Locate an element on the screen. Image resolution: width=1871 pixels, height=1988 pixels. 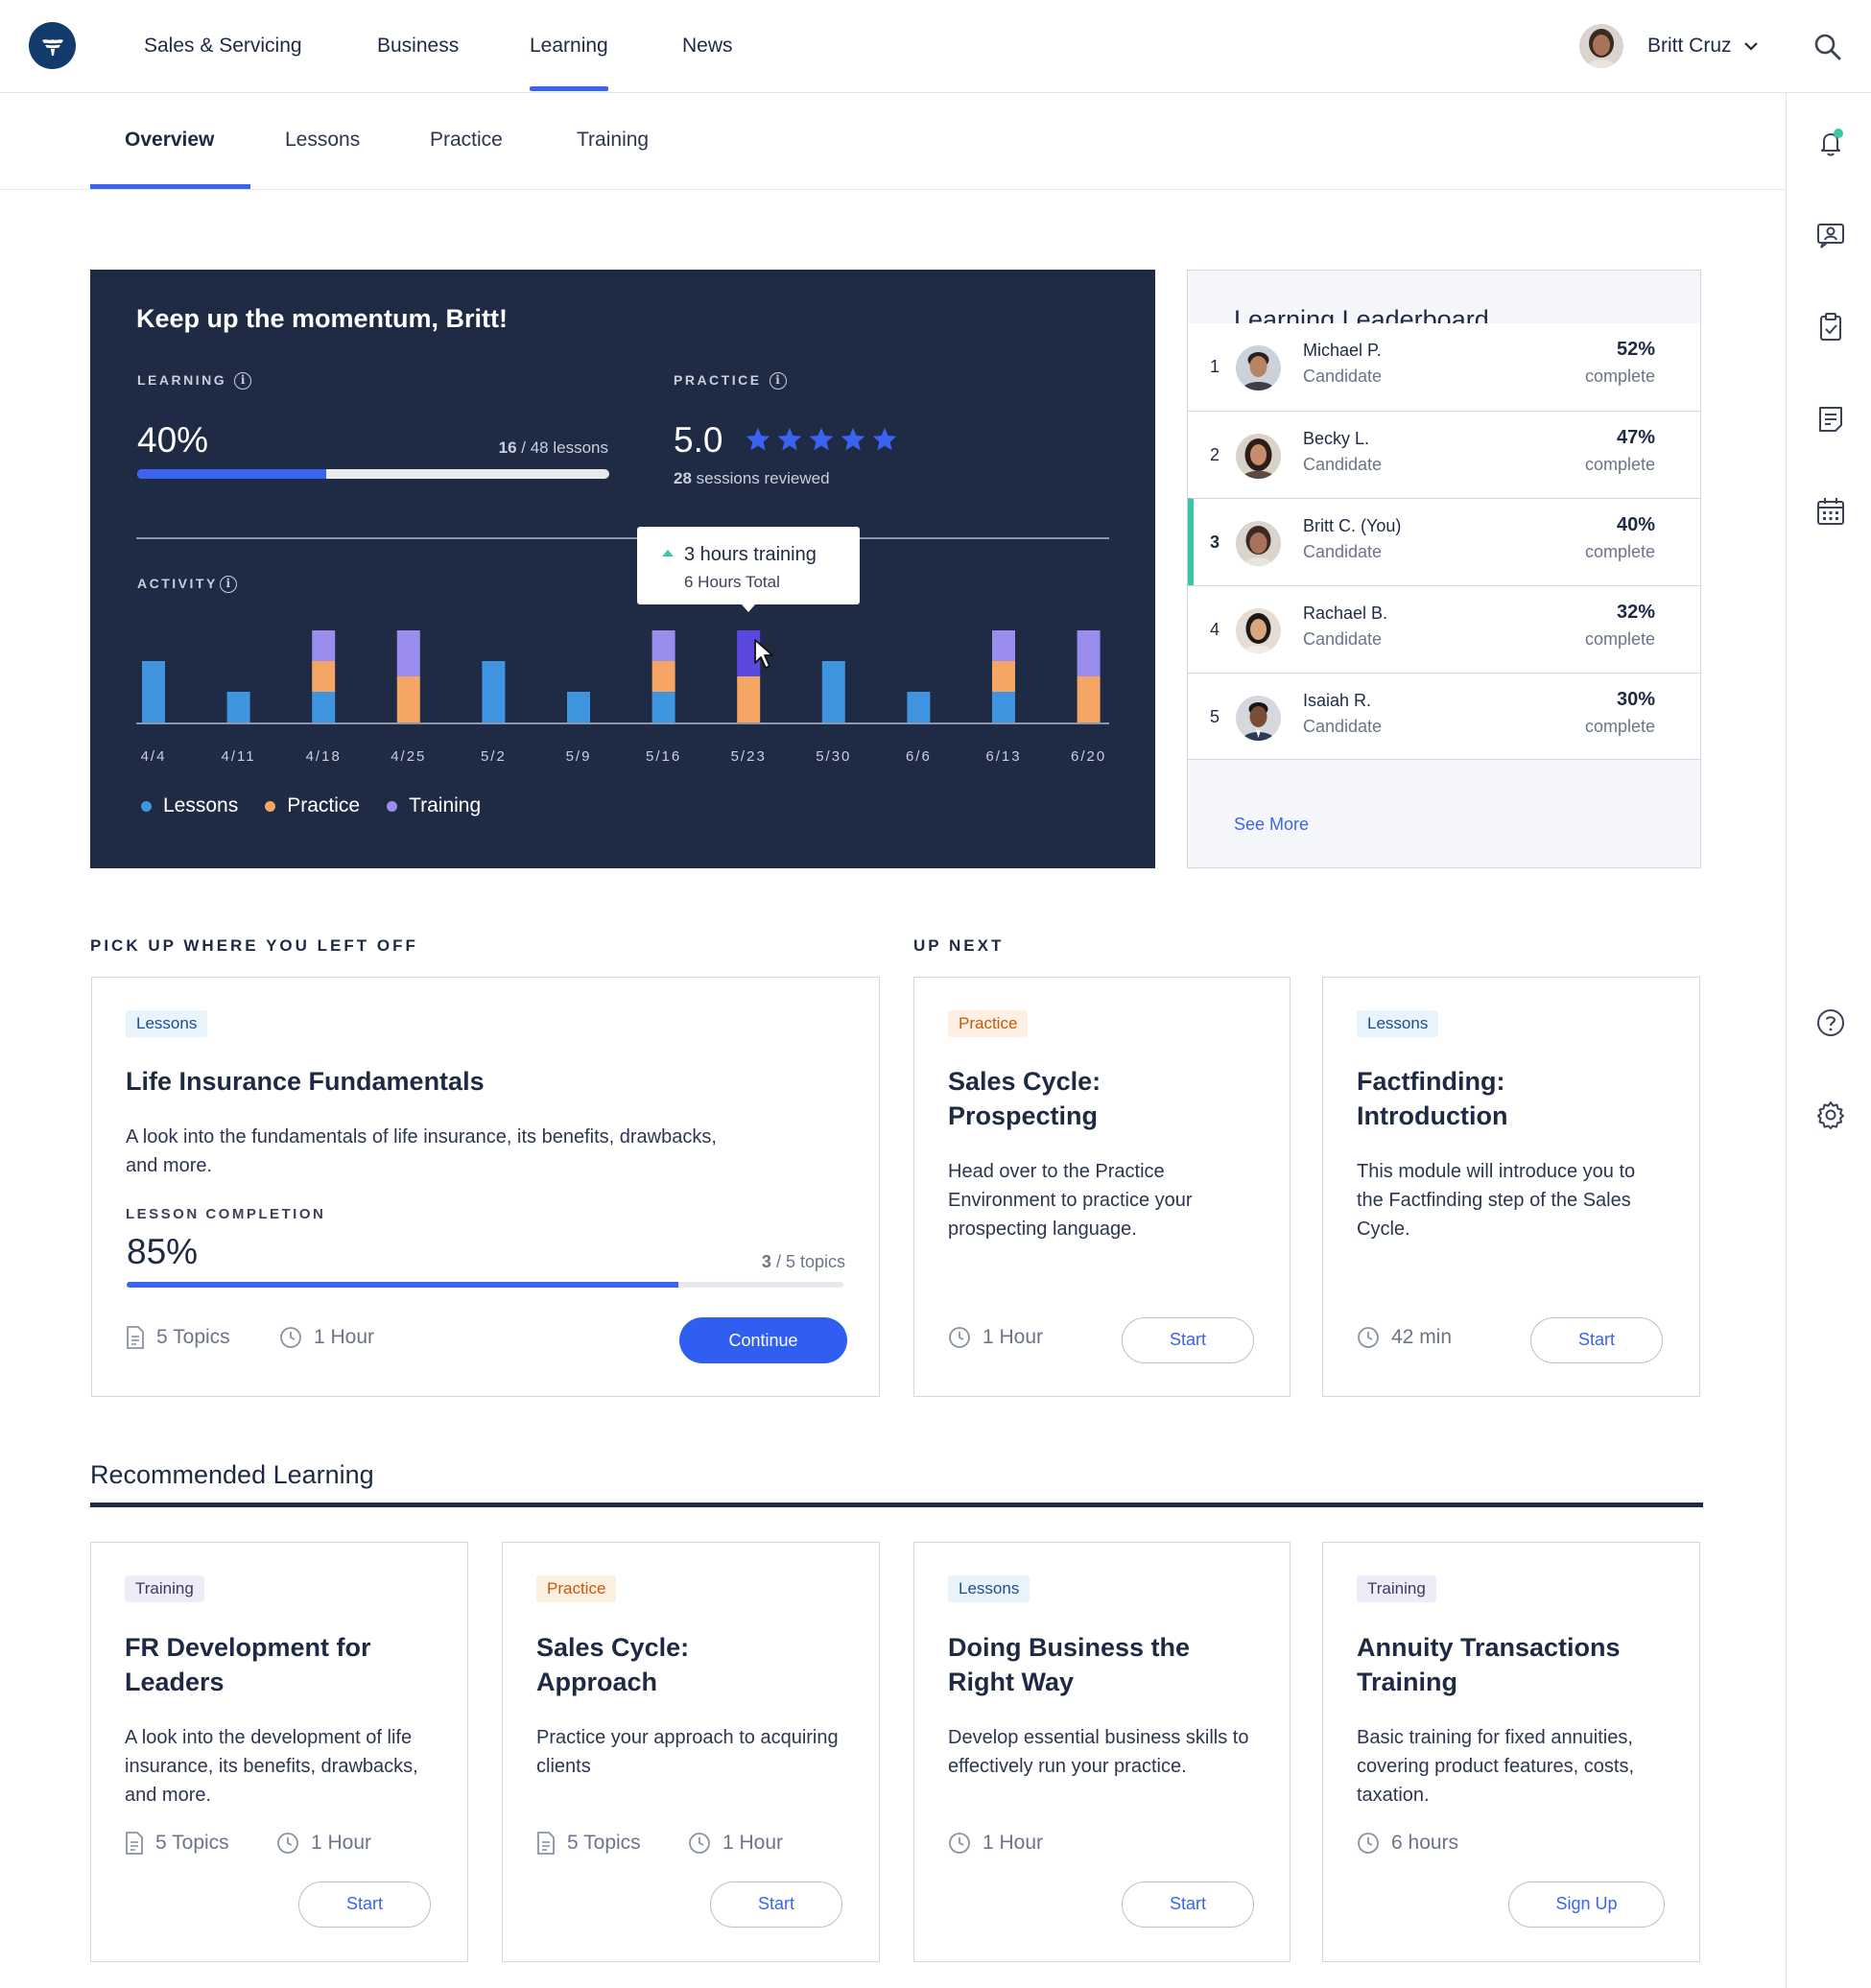
leaderboard-row: 1 Michael P. Candidate 52% complete is located at coordinates (1444, 367).